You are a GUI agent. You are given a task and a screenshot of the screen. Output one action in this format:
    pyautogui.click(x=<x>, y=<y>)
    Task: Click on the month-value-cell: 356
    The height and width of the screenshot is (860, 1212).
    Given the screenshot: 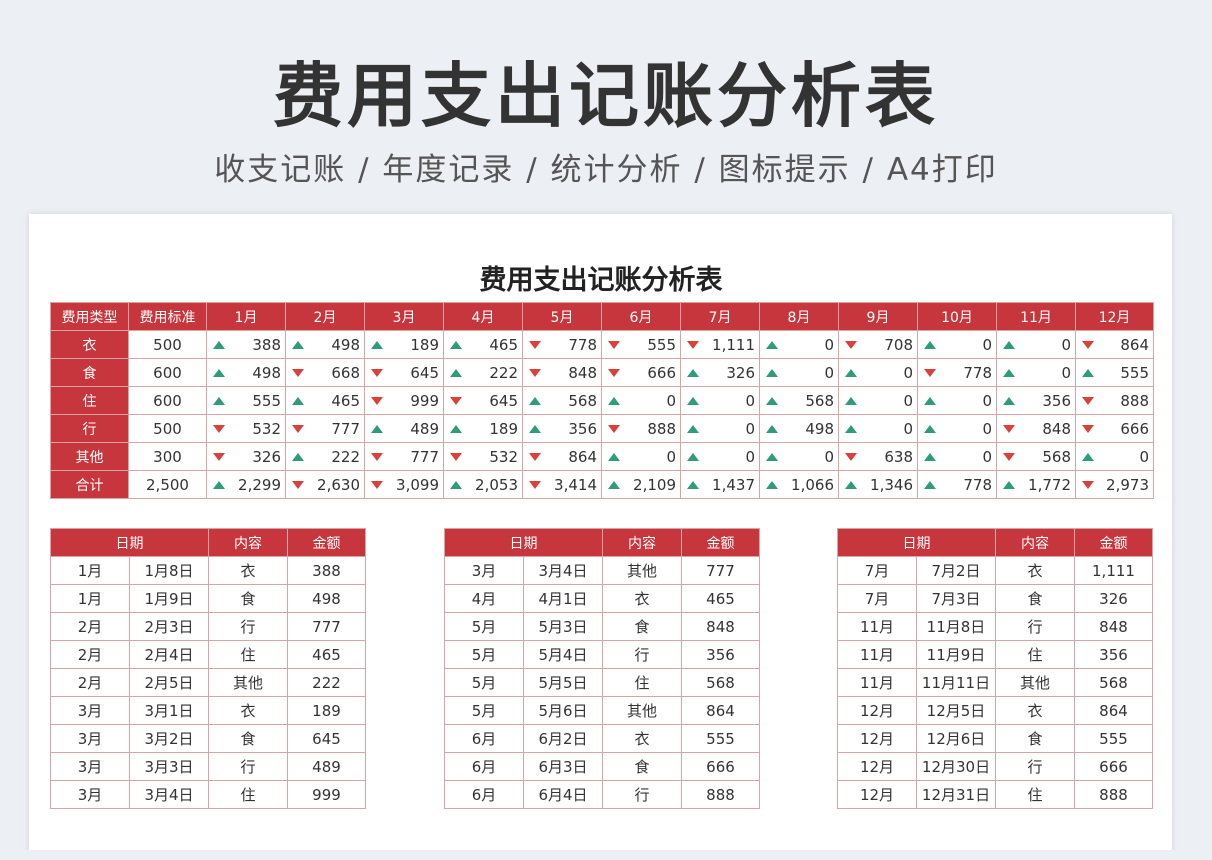 What is the action you would take?
    pyautogui.click(x=562, y=428)
    